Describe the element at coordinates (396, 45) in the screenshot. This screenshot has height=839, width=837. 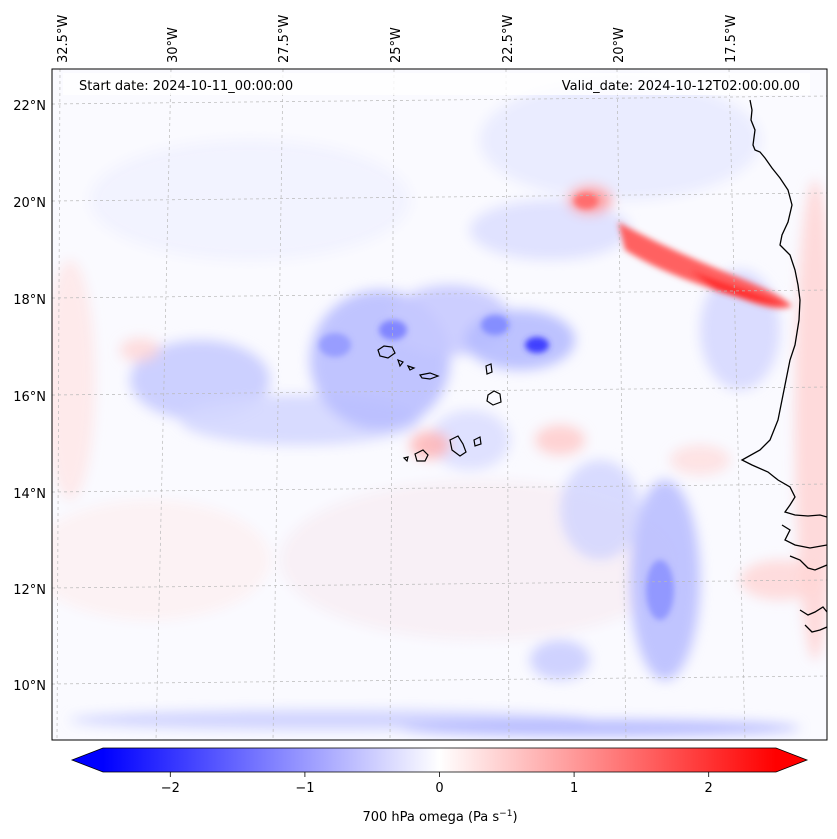
I see `lon-label: 25°W` at that location.